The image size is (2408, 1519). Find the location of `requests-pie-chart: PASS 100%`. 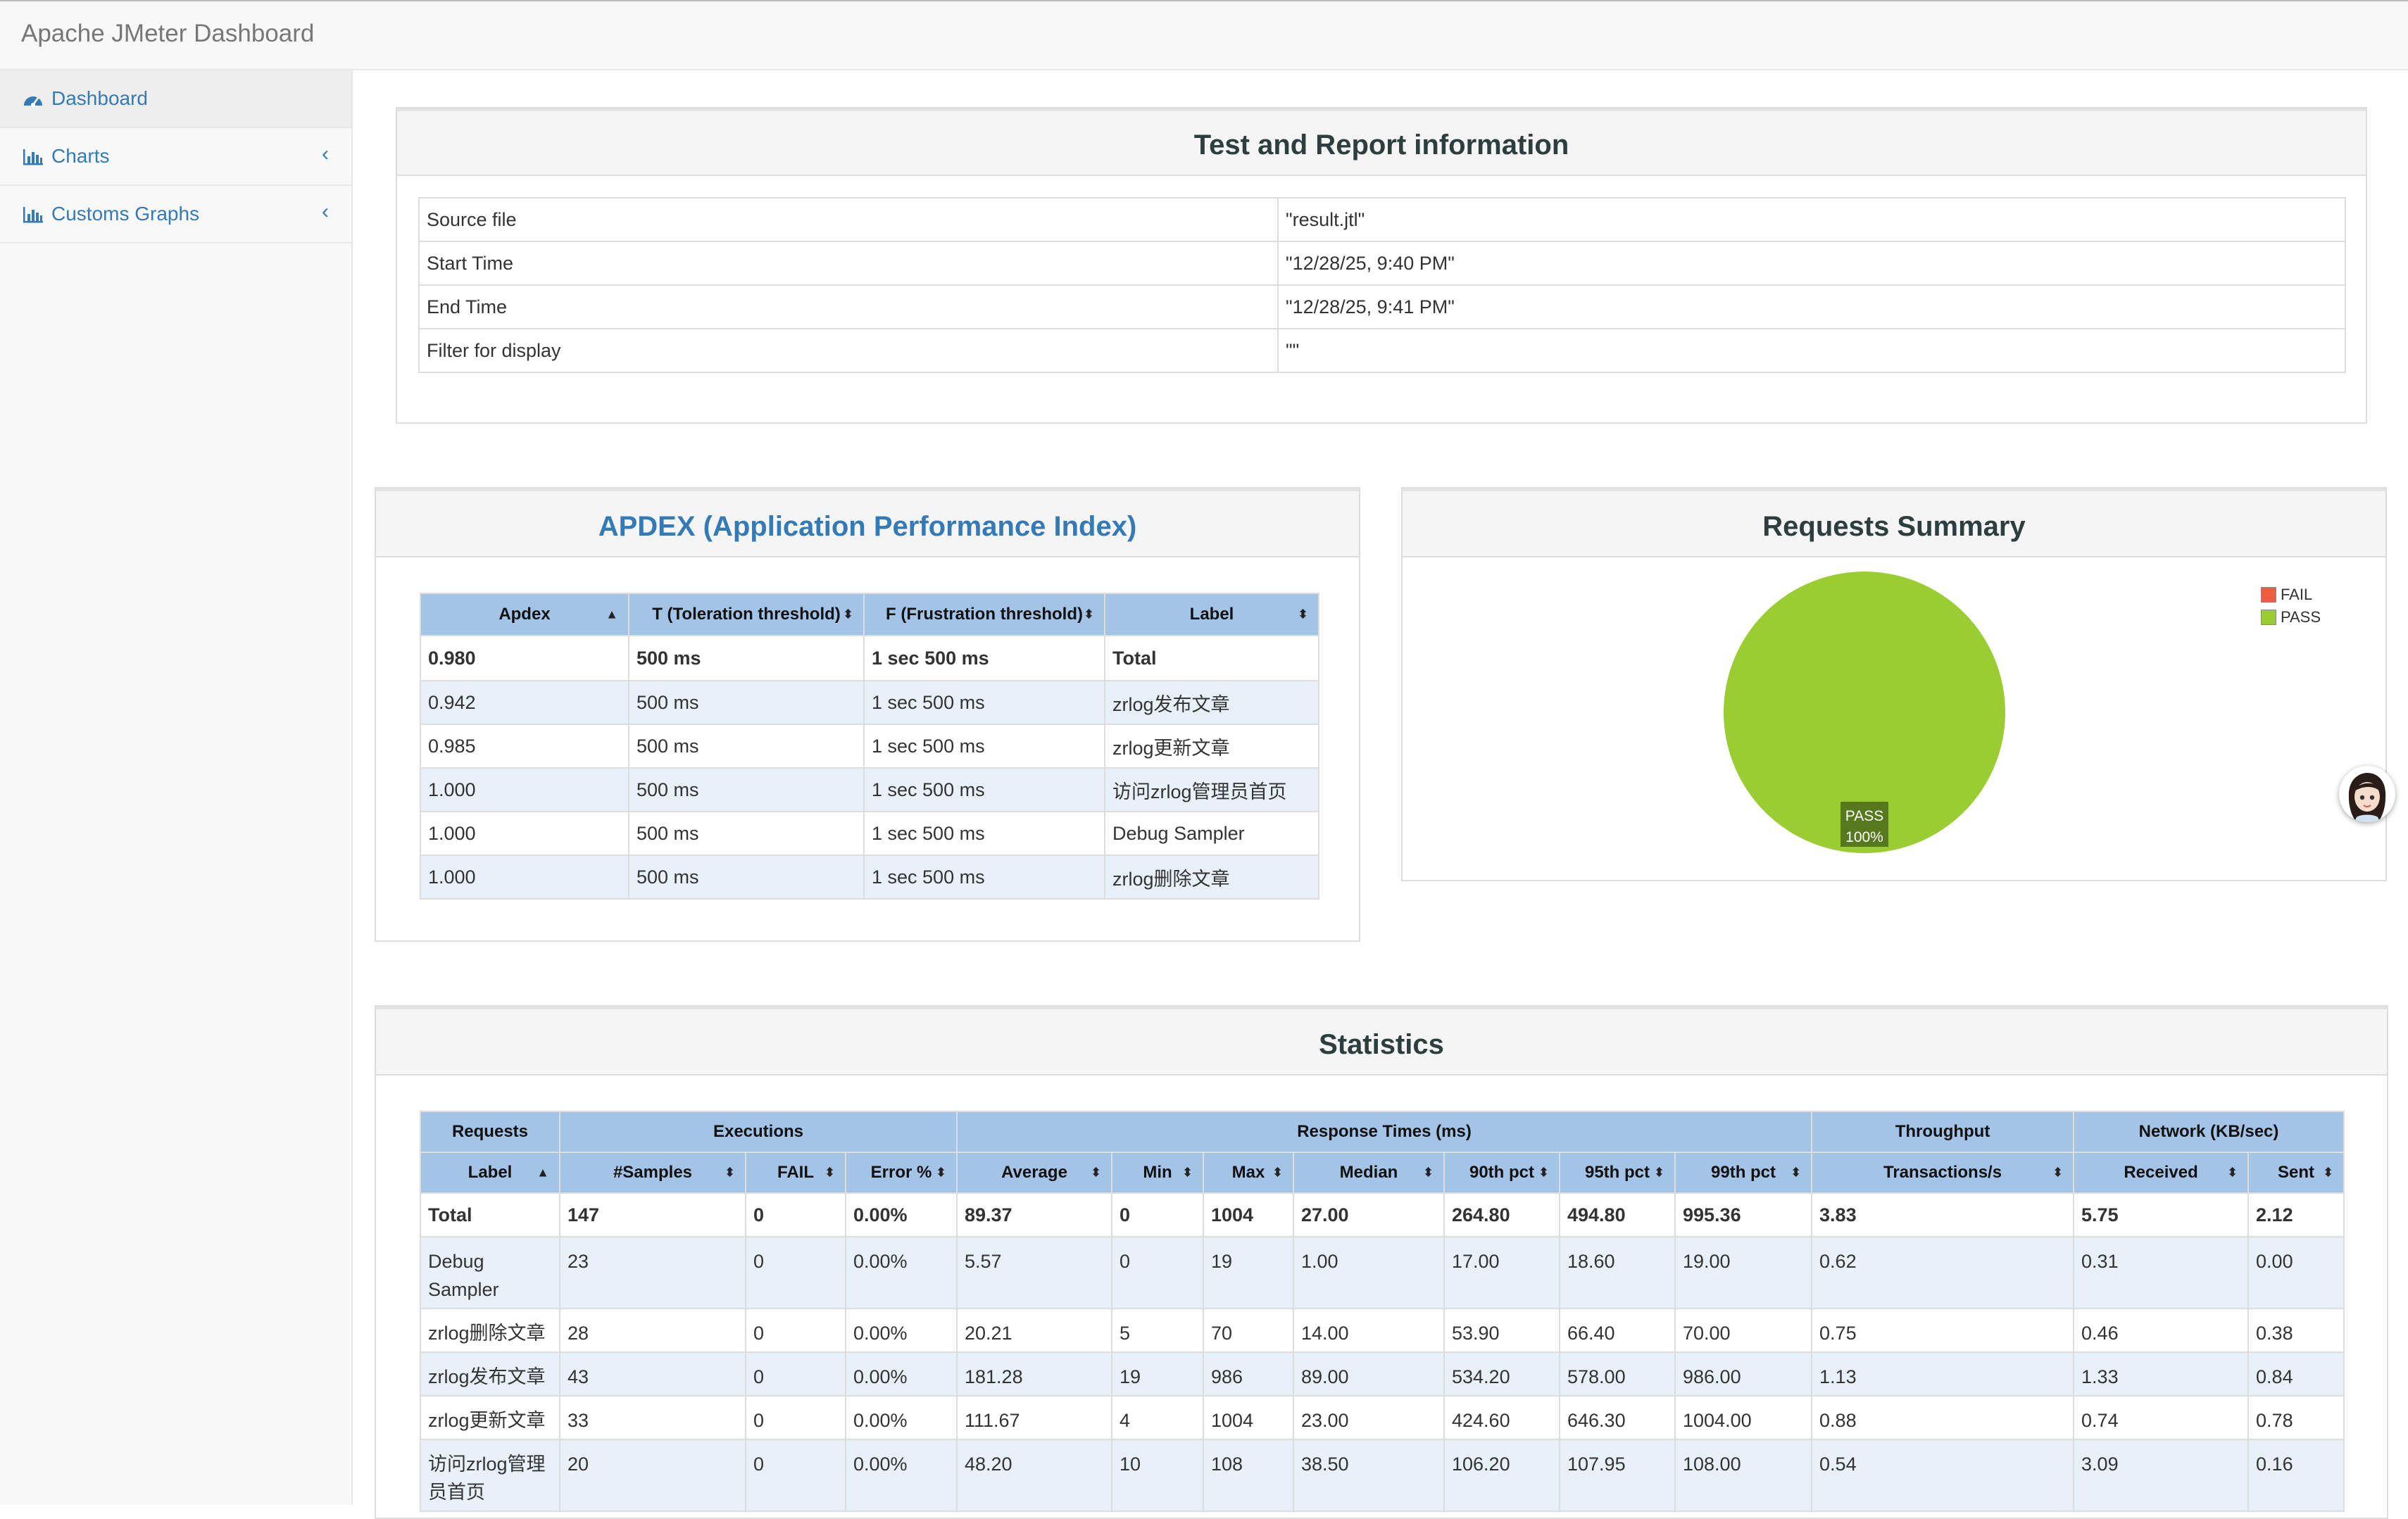

requests-pie-chart: PASS 100% is located at coordinates (1894, 720).